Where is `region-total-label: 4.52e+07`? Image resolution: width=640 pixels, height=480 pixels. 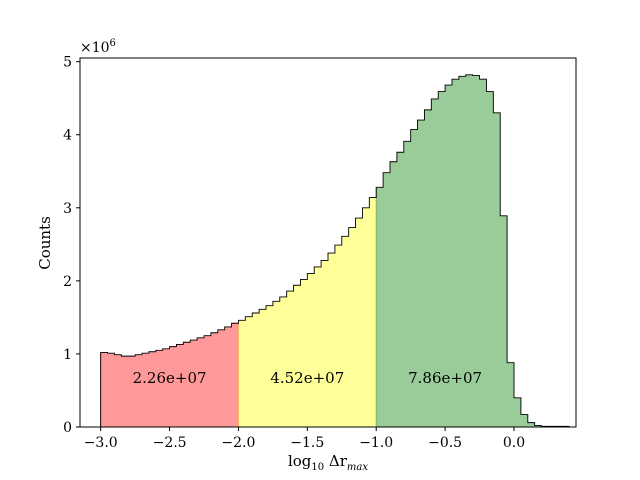 region-total-label: 4.52e+07 is located at coordinates (307, 378).